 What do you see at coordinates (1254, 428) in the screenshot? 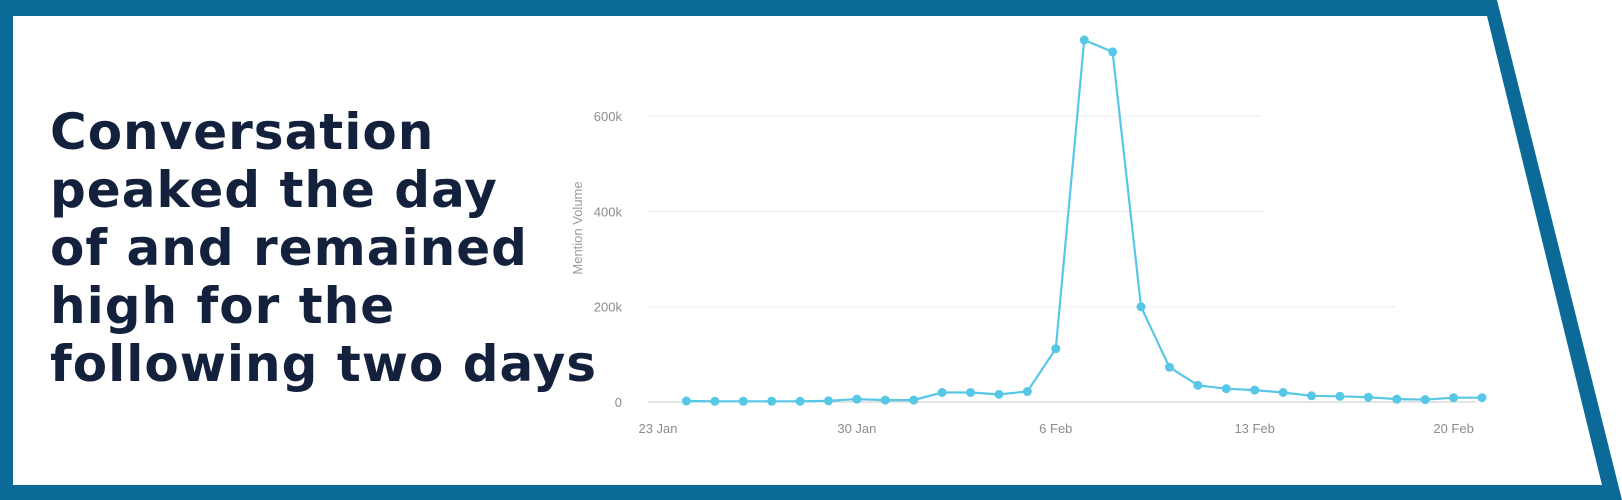
I see `x-tick-label: 13 Feb` at bounding box center [1254, 428].